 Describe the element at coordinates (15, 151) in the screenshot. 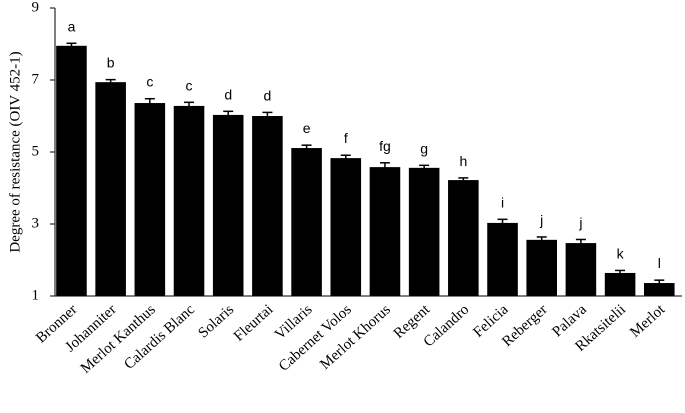

I see `y-axis-label: Degree of resistance (OIV 452-1)` at that location.